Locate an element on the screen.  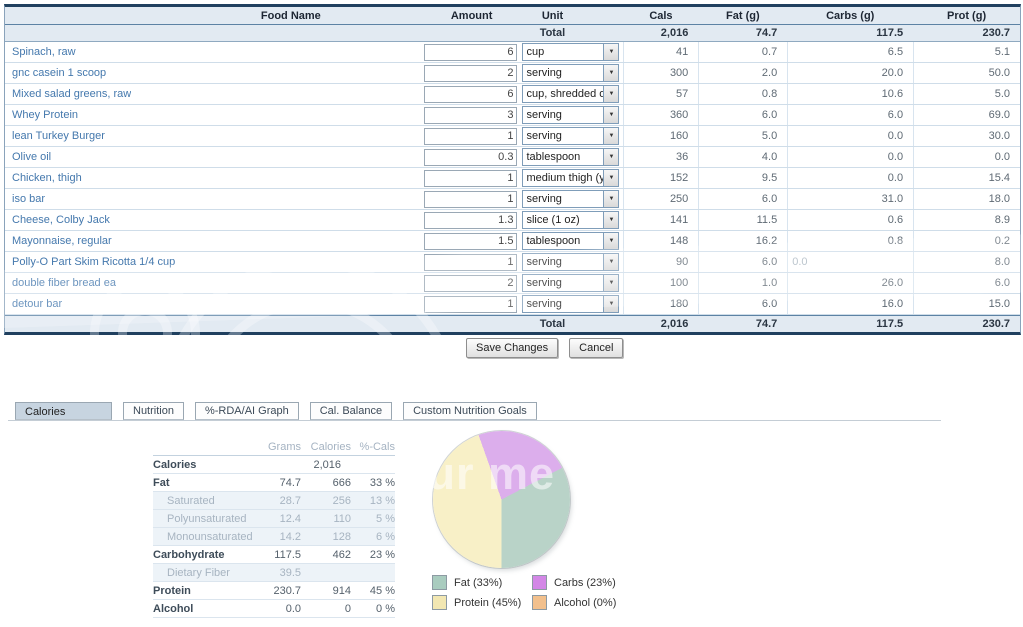
unit-select: cup, shredded or chopp▼ is located at coordinates (571, 94).